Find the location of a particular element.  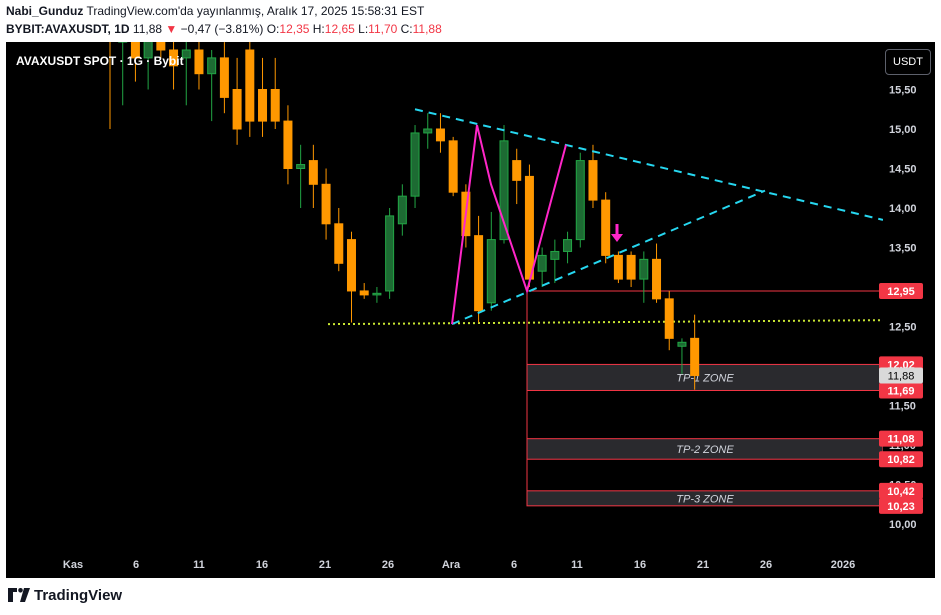

low-value: 11,70 is located at coordinates (383, 29).